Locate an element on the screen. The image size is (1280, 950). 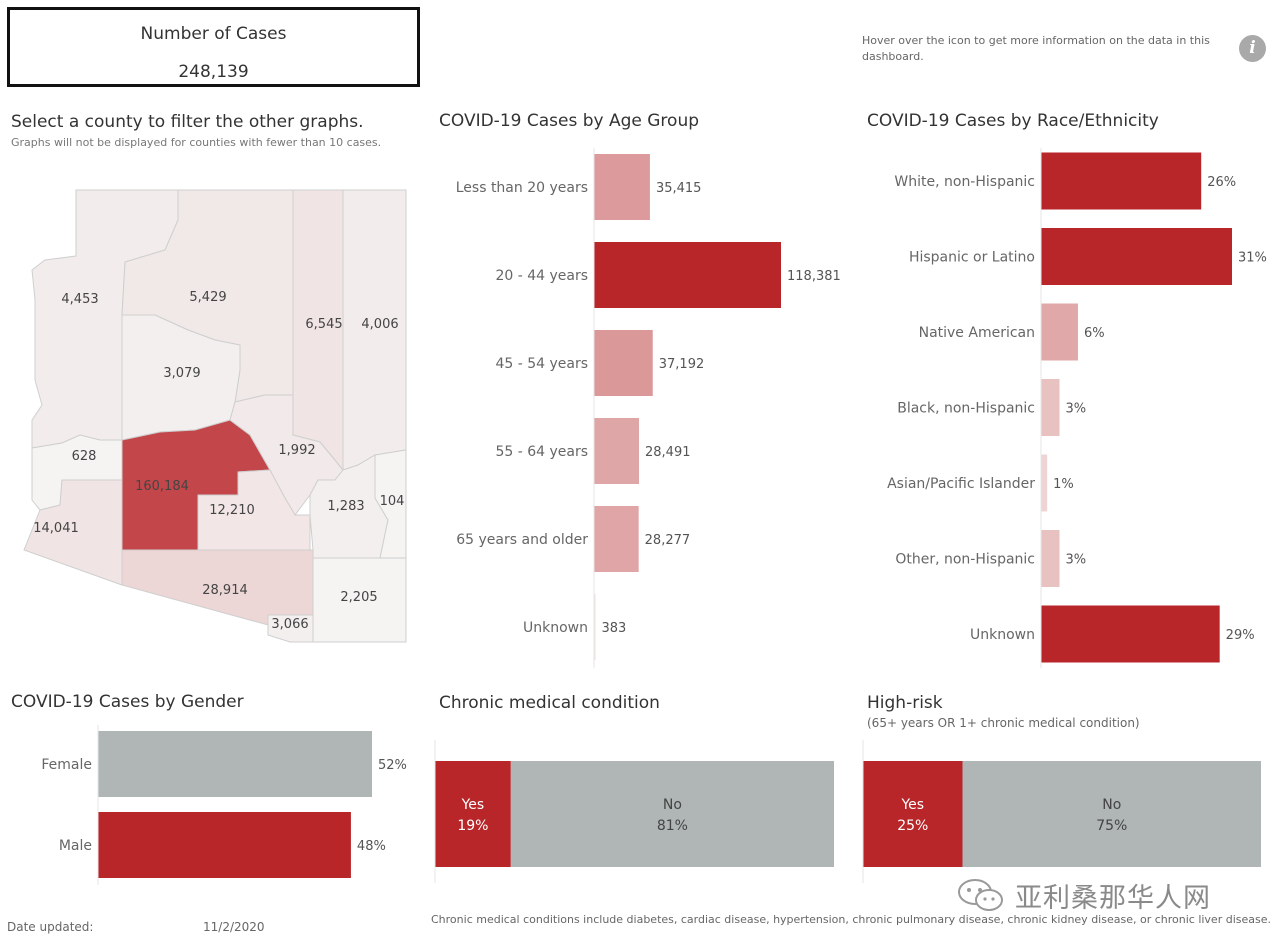
county-value-label: 4,453 is located at coordinates (79, 299).